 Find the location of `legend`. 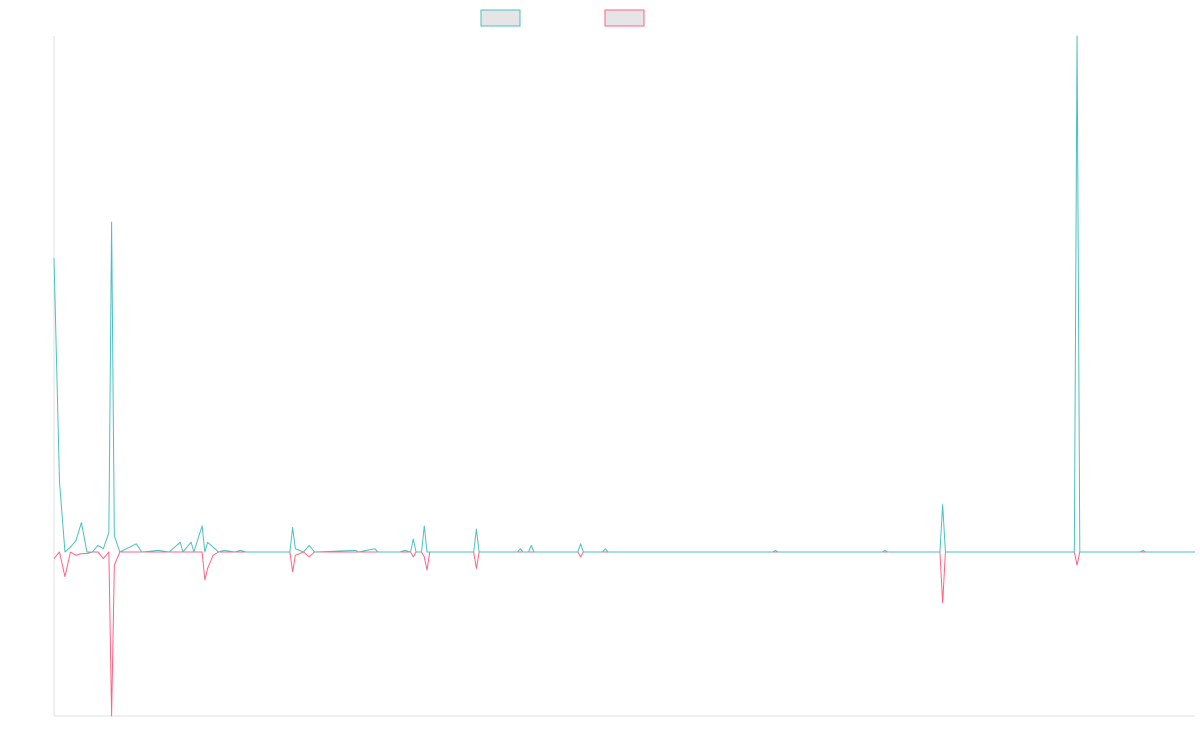

legend is located at coordinates (562, 18).